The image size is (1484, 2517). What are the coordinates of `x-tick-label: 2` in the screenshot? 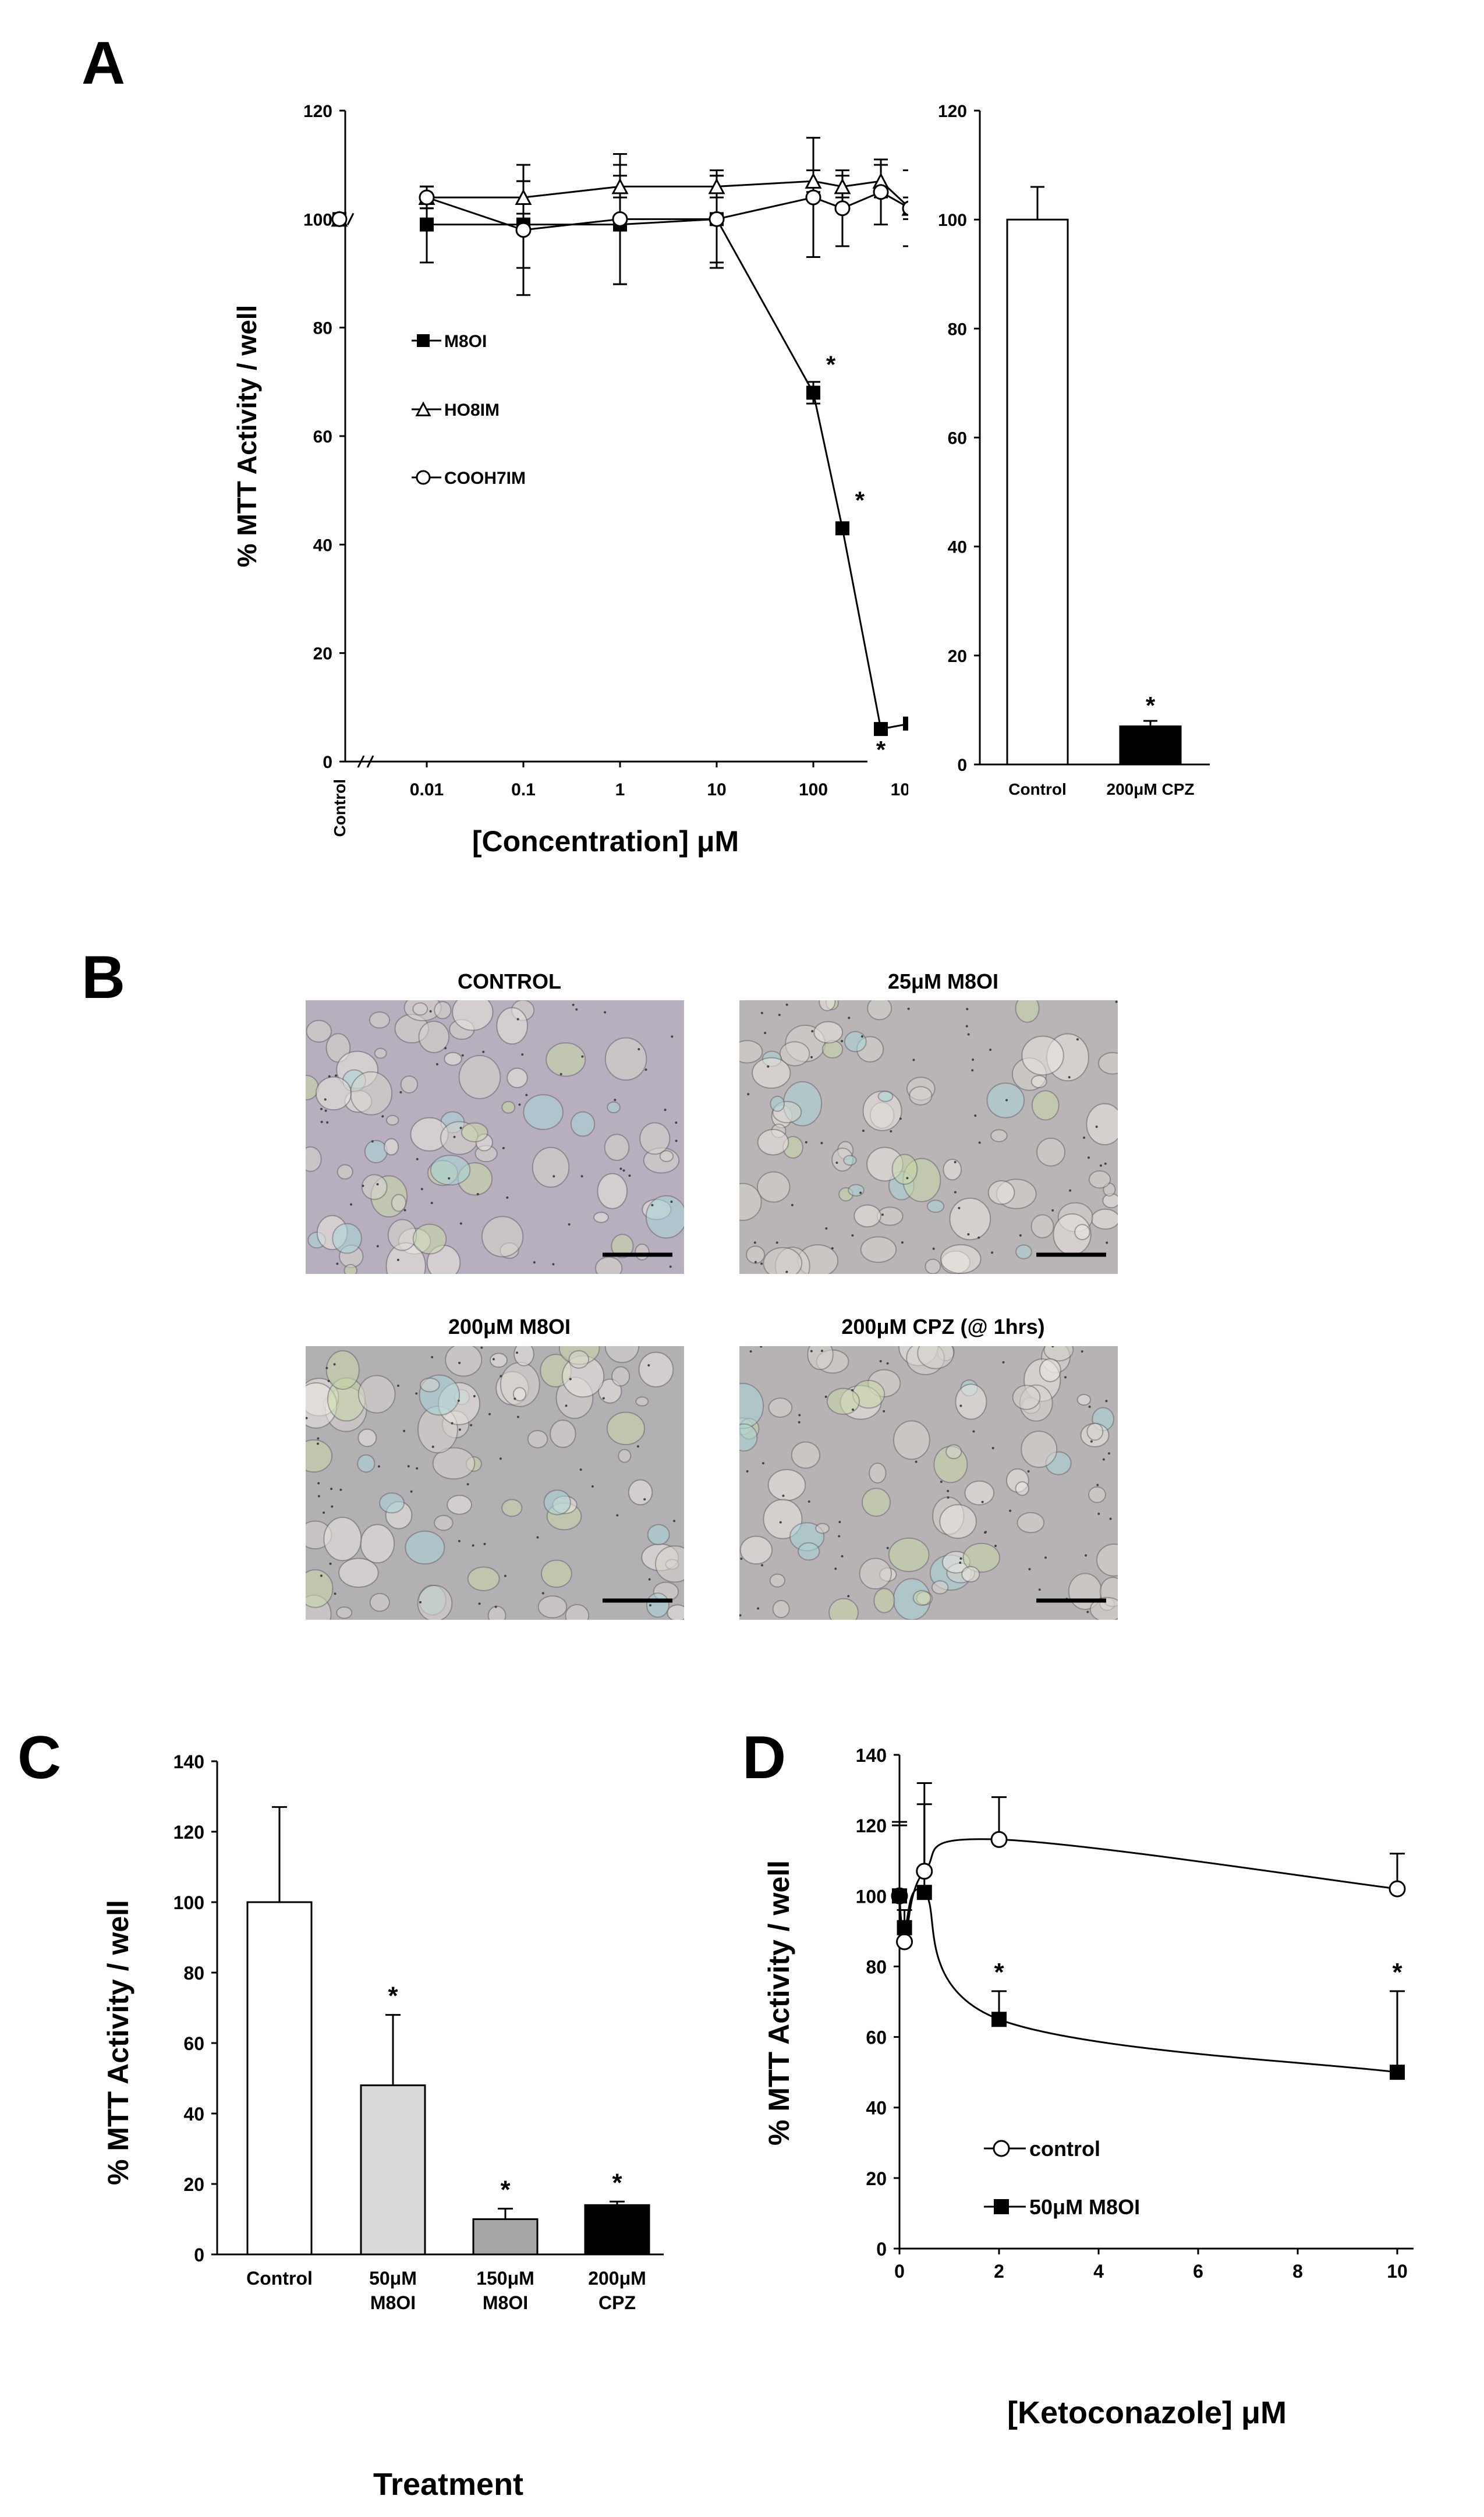 It's located at (999, 2271).